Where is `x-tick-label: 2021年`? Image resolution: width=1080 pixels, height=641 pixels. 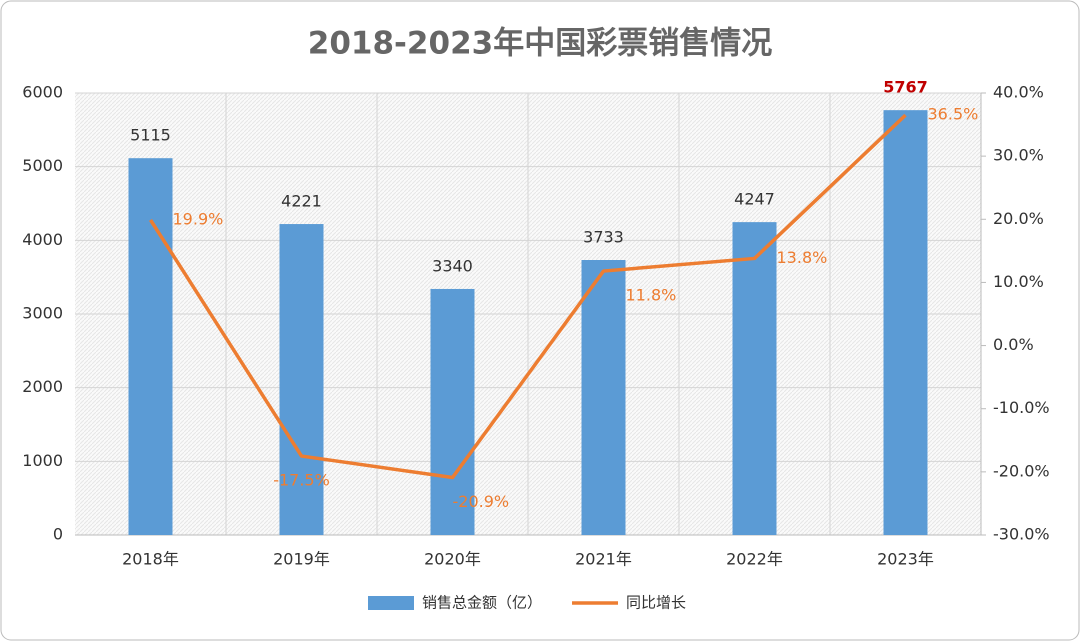
x-tick-label: 2021年 is located at coordinates (603, 559).